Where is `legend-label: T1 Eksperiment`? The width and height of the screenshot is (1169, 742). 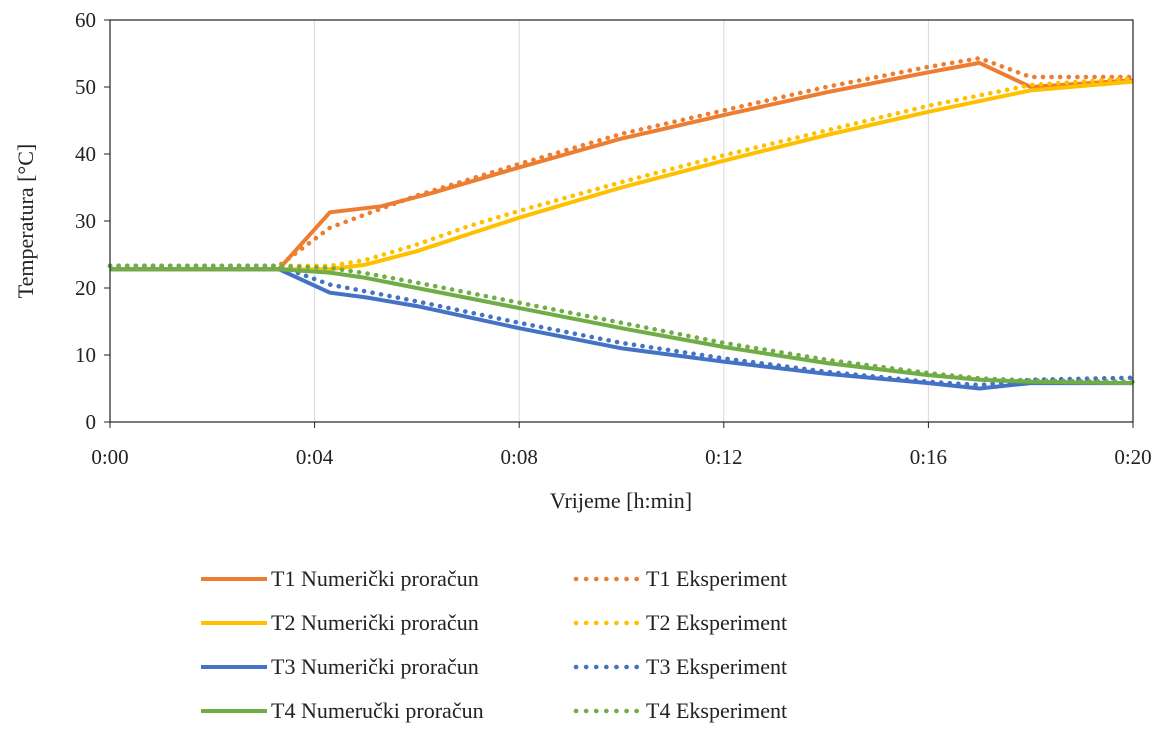 legend-label: T1 Eksperiment is located at coordinates (716, 578).